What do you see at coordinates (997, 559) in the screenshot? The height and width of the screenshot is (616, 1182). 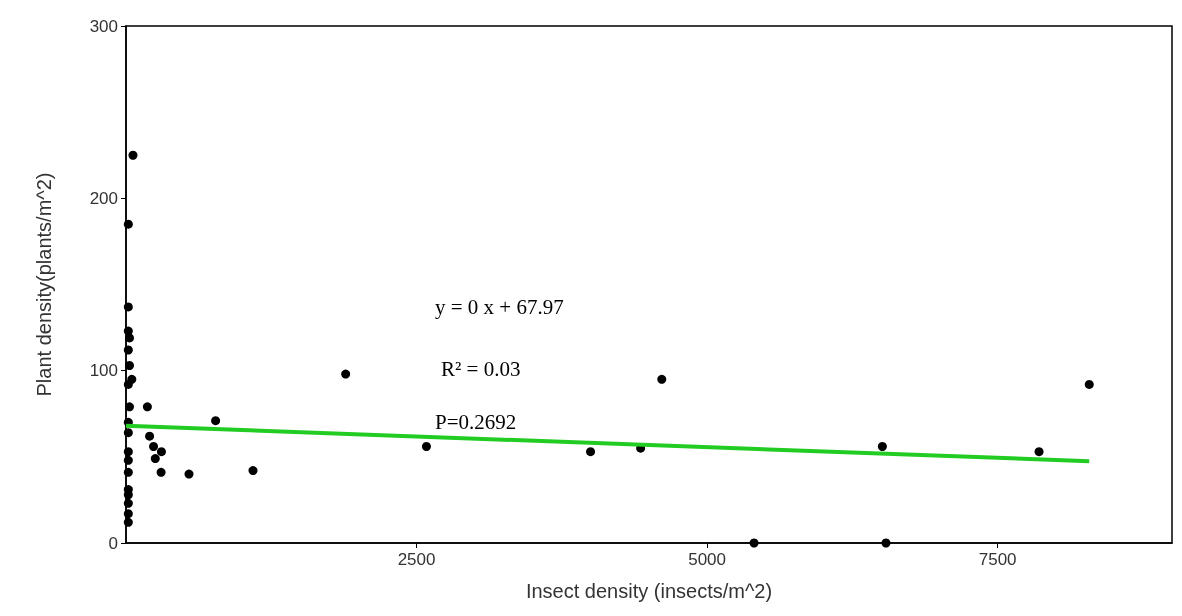 I see `x-tick-label: 7500` at bounding box center [997, 559].